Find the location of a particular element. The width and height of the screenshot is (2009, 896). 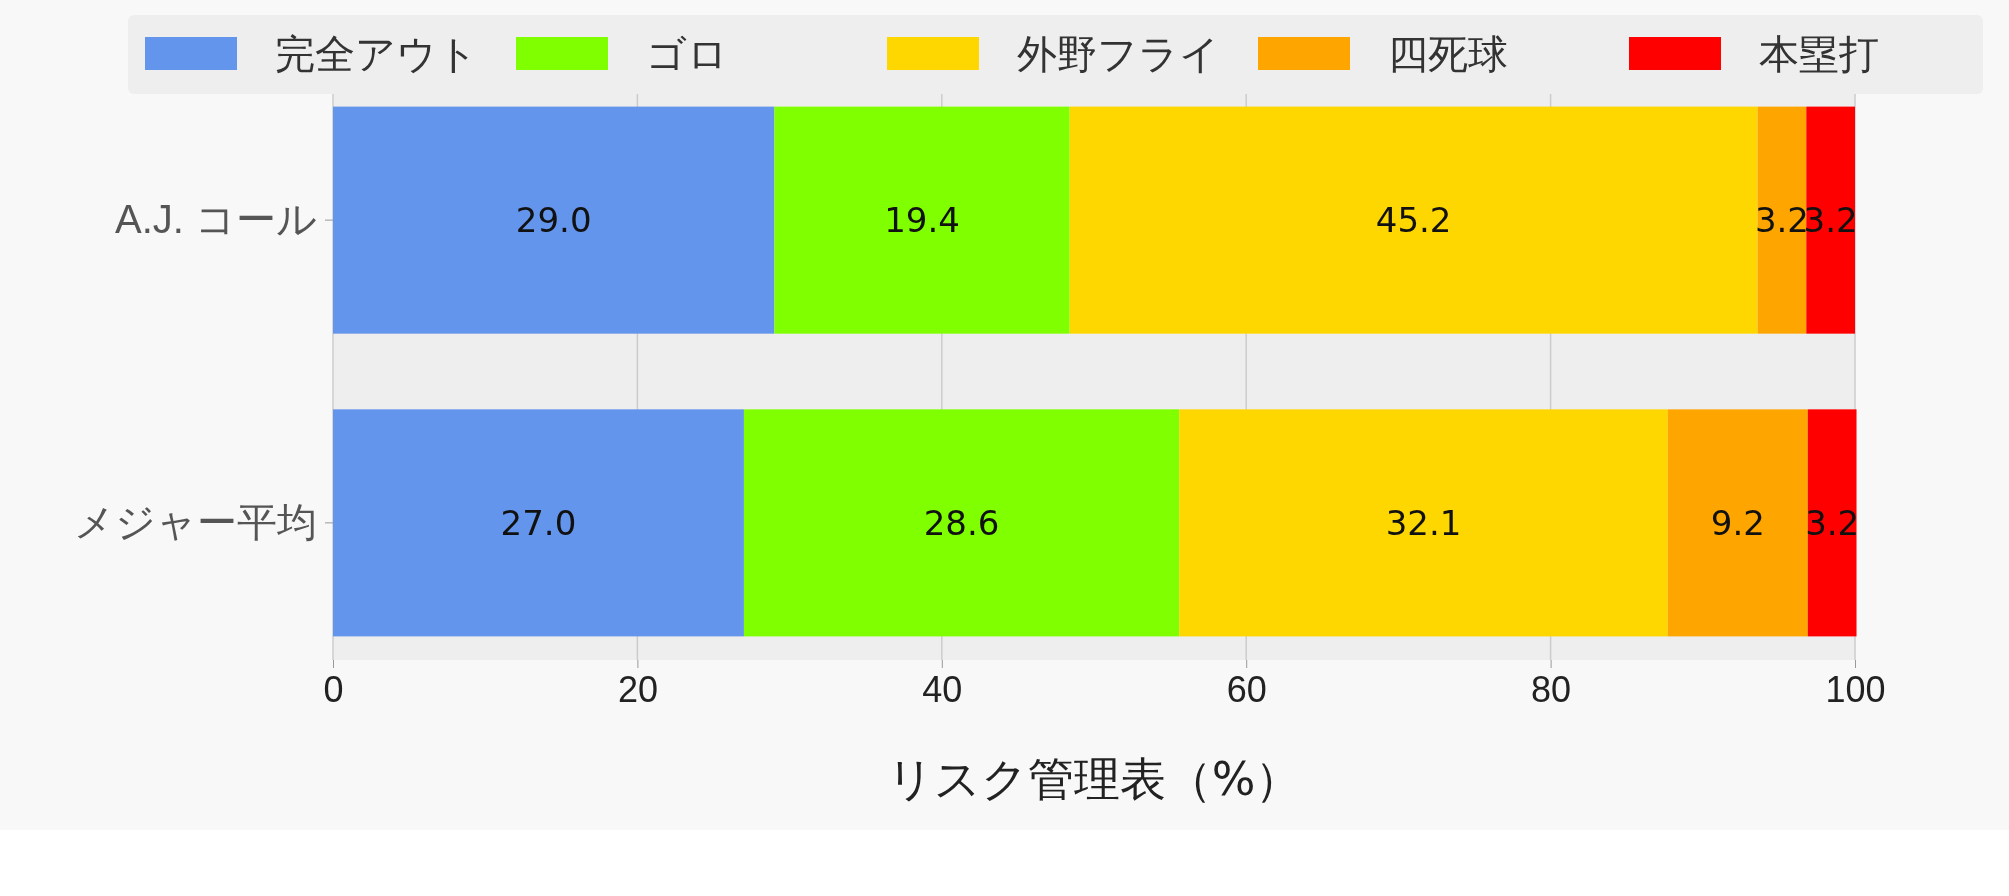

y-tick-label: A.J. コール is located at coordinates (215, 218).